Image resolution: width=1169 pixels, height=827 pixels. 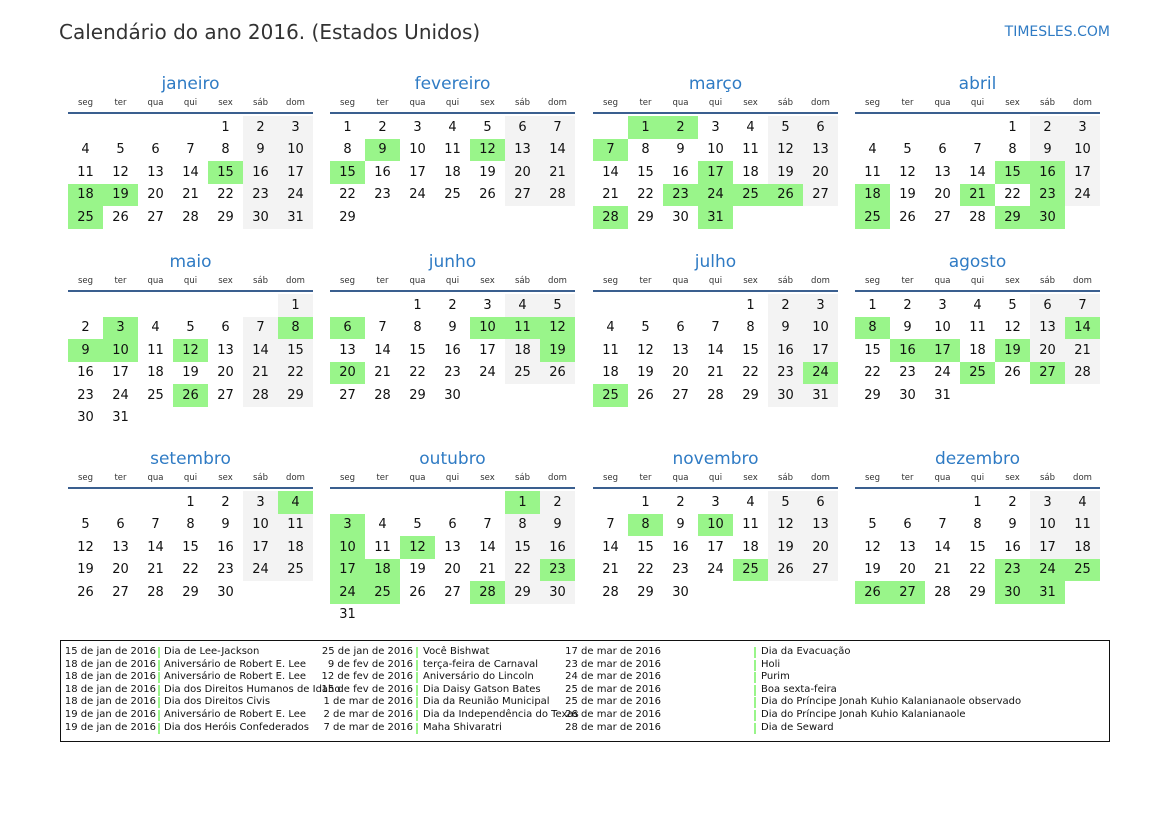 I want to click on month-title: janeiro, so click(x=190, y=84).